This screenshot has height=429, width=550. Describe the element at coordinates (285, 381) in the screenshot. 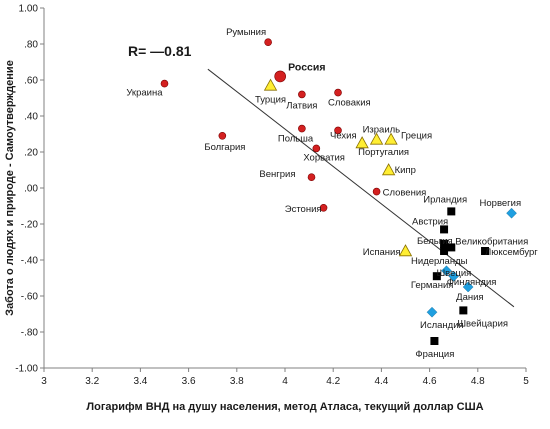

I see `x-tick-label: 4` at that location.